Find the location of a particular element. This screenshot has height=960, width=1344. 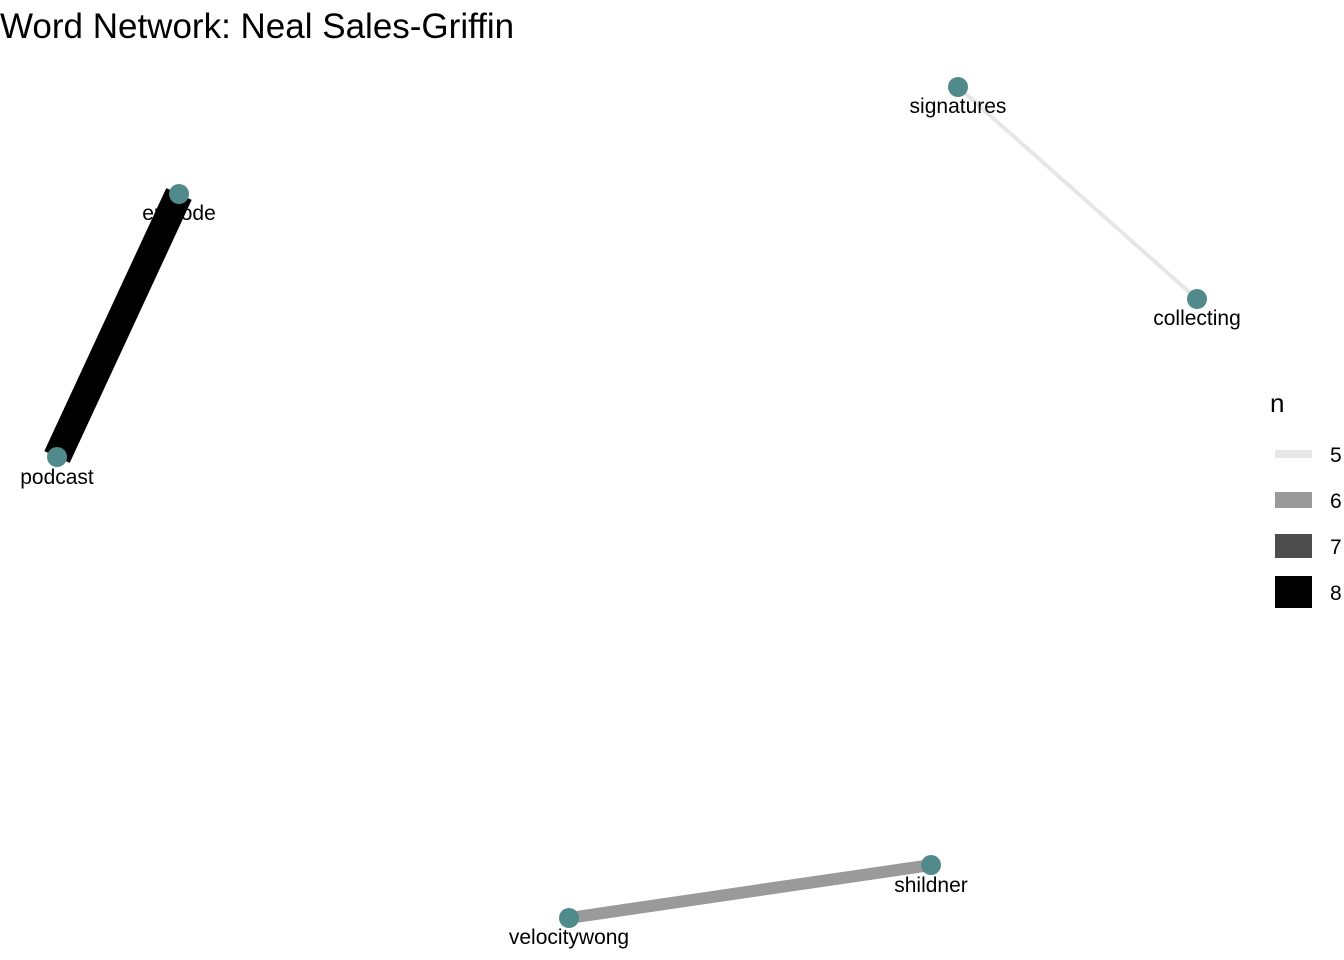

node-label-shildner: shildner is located at coordinates (931, 885).